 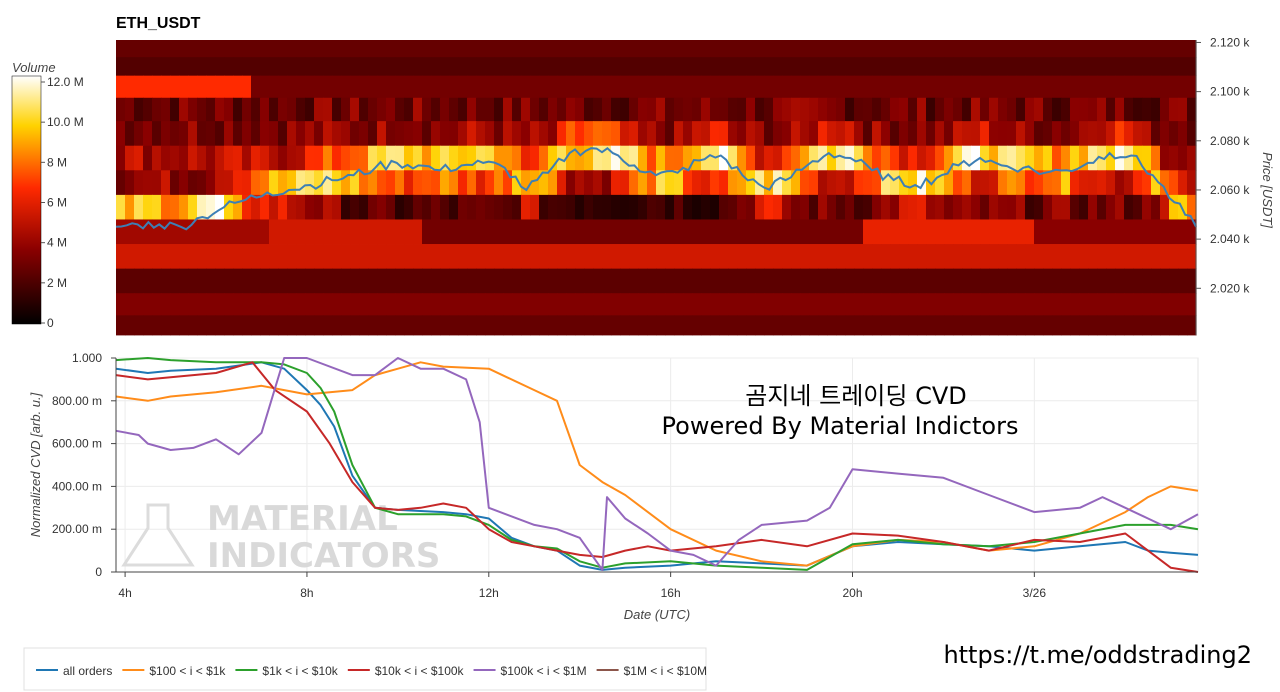 What do you see at coordinates (87, 671) in the screenshot?
I see `legend-label: all orders` at bounding box center [87, 671].